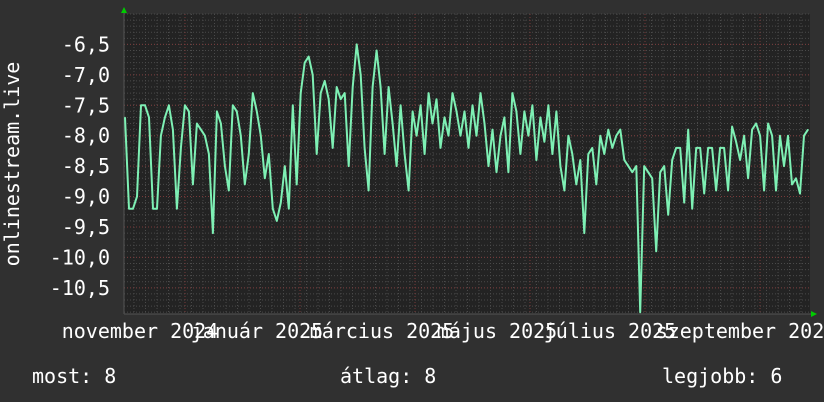 This screenshot has width=824, height=402. Describe the element at coordinates (86, 166) in the screenshot. I see `y-tick-label: -8,5` at that location.